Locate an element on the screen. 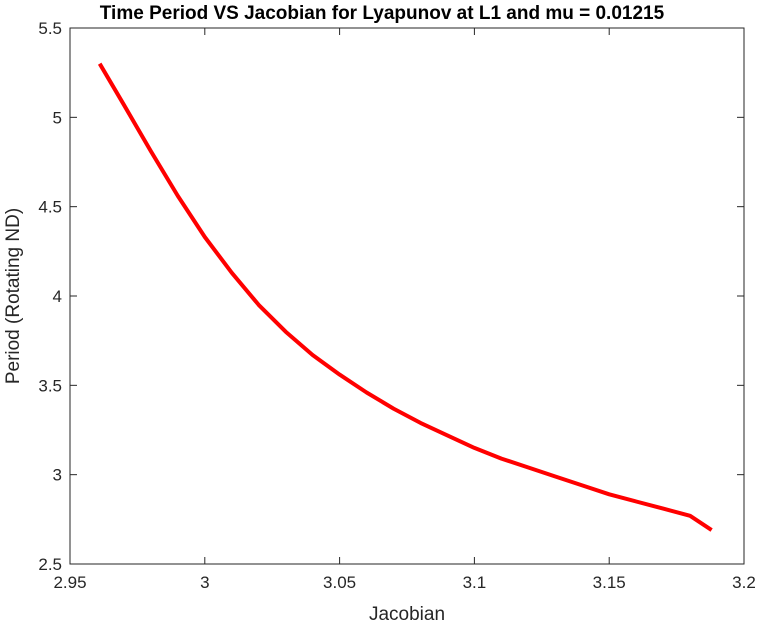  y-tick-label: 4.5 is located at coordinates (50, 207).